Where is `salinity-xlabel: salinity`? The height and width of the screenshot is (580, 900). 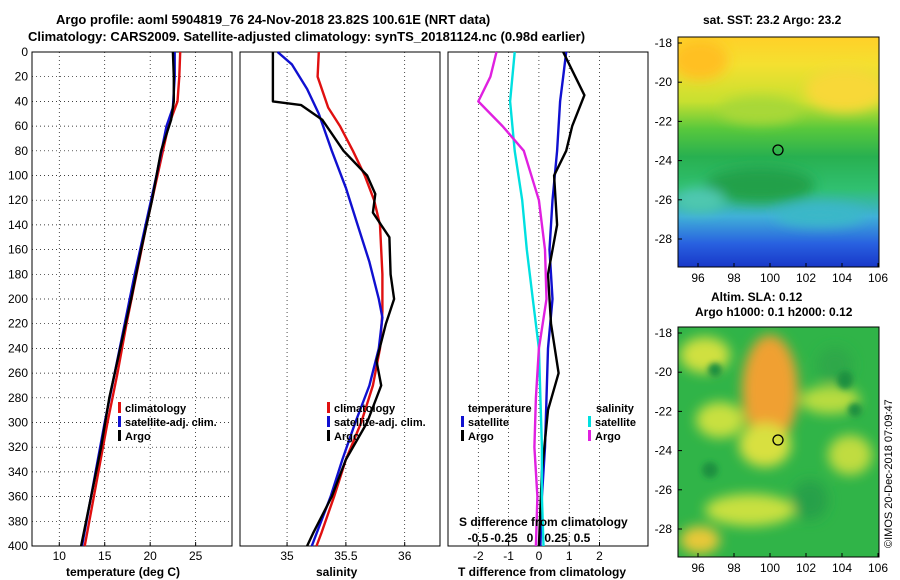 salinity-xlabel: salinity is located at coordinates (337, 572).